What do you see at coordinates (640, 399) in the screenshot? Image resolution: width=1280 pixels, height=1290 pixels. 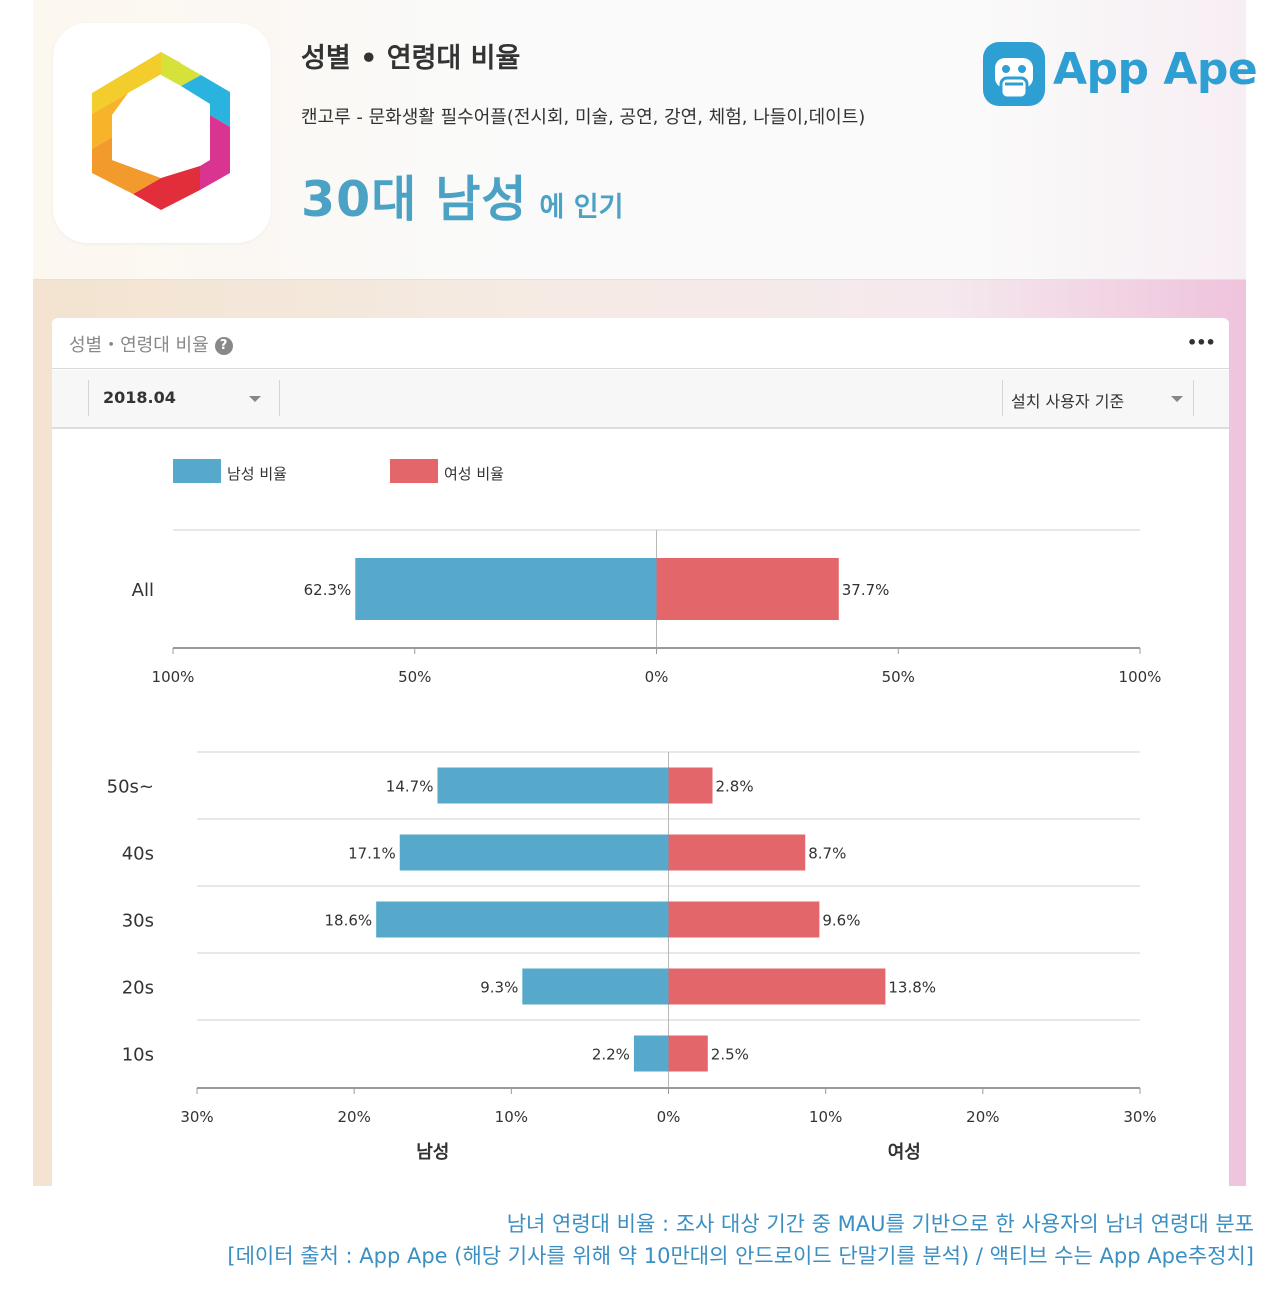 I see `filter-bar: 2018.04 설치 사용자 기준` at bounding box center [640, 399].